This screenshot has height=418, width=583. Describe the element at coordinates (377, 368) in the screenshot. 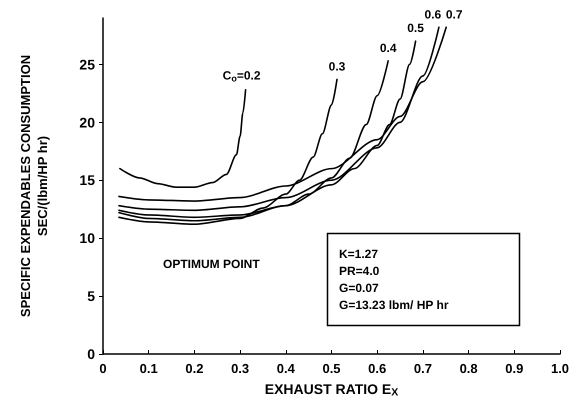

I see `x-tick-label: 0.6` at that location.